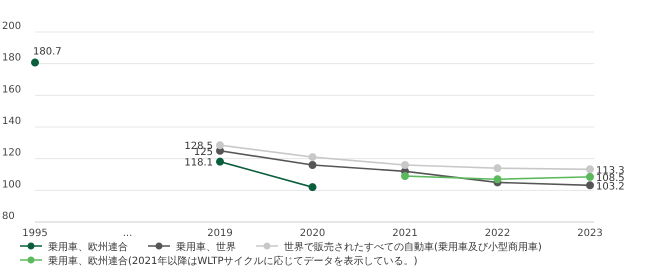  Describe the element at coordinates (610, 186) in the screenshot. I see `data-label: 103.2` at that location.